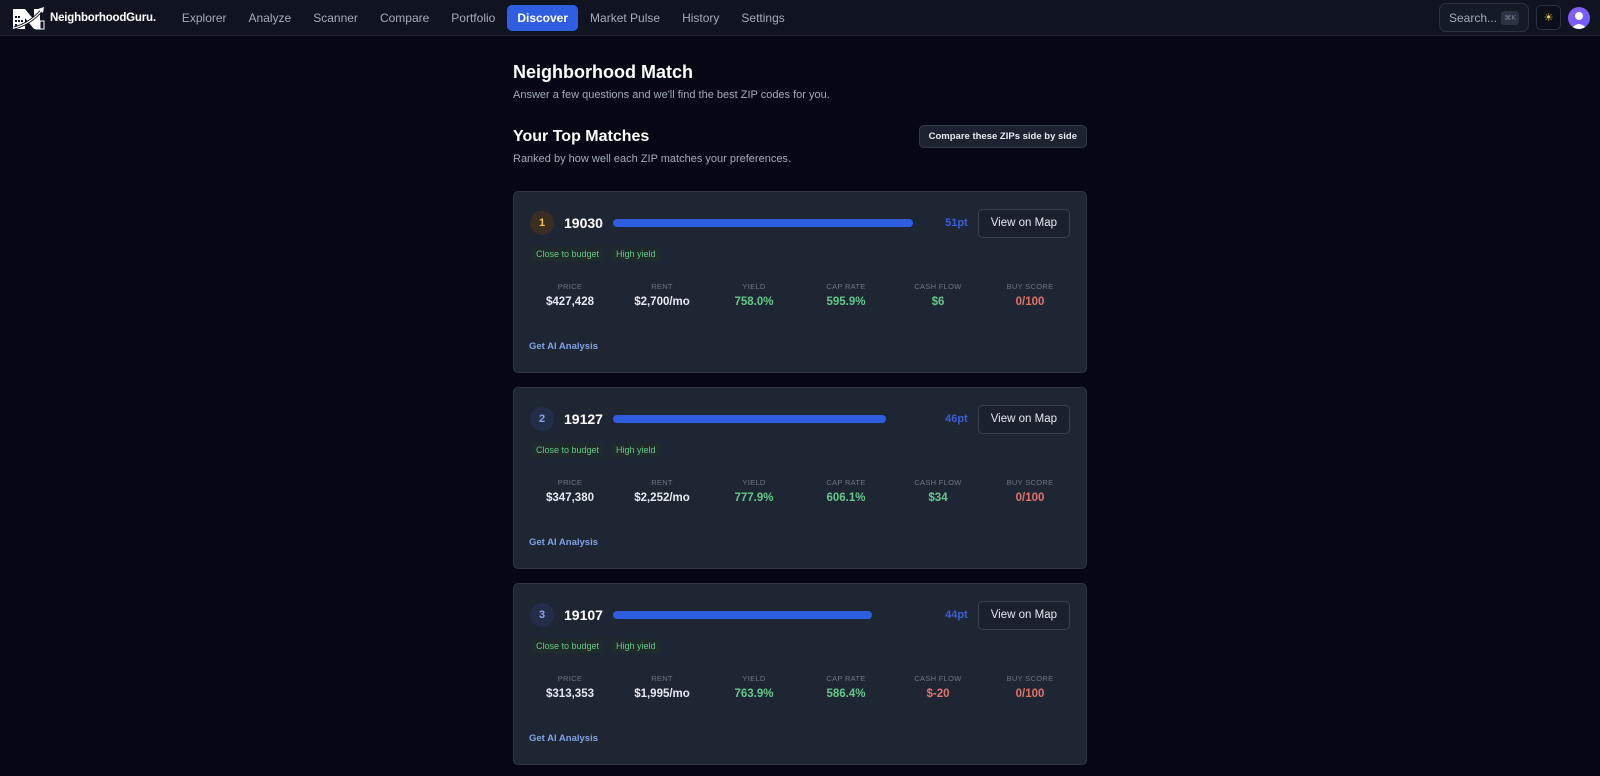 Image resolution: width=1600 pixels, height=776 pixels. I want to click on metric-cash-flow: CASH FLOW $6, so click(938, 295).